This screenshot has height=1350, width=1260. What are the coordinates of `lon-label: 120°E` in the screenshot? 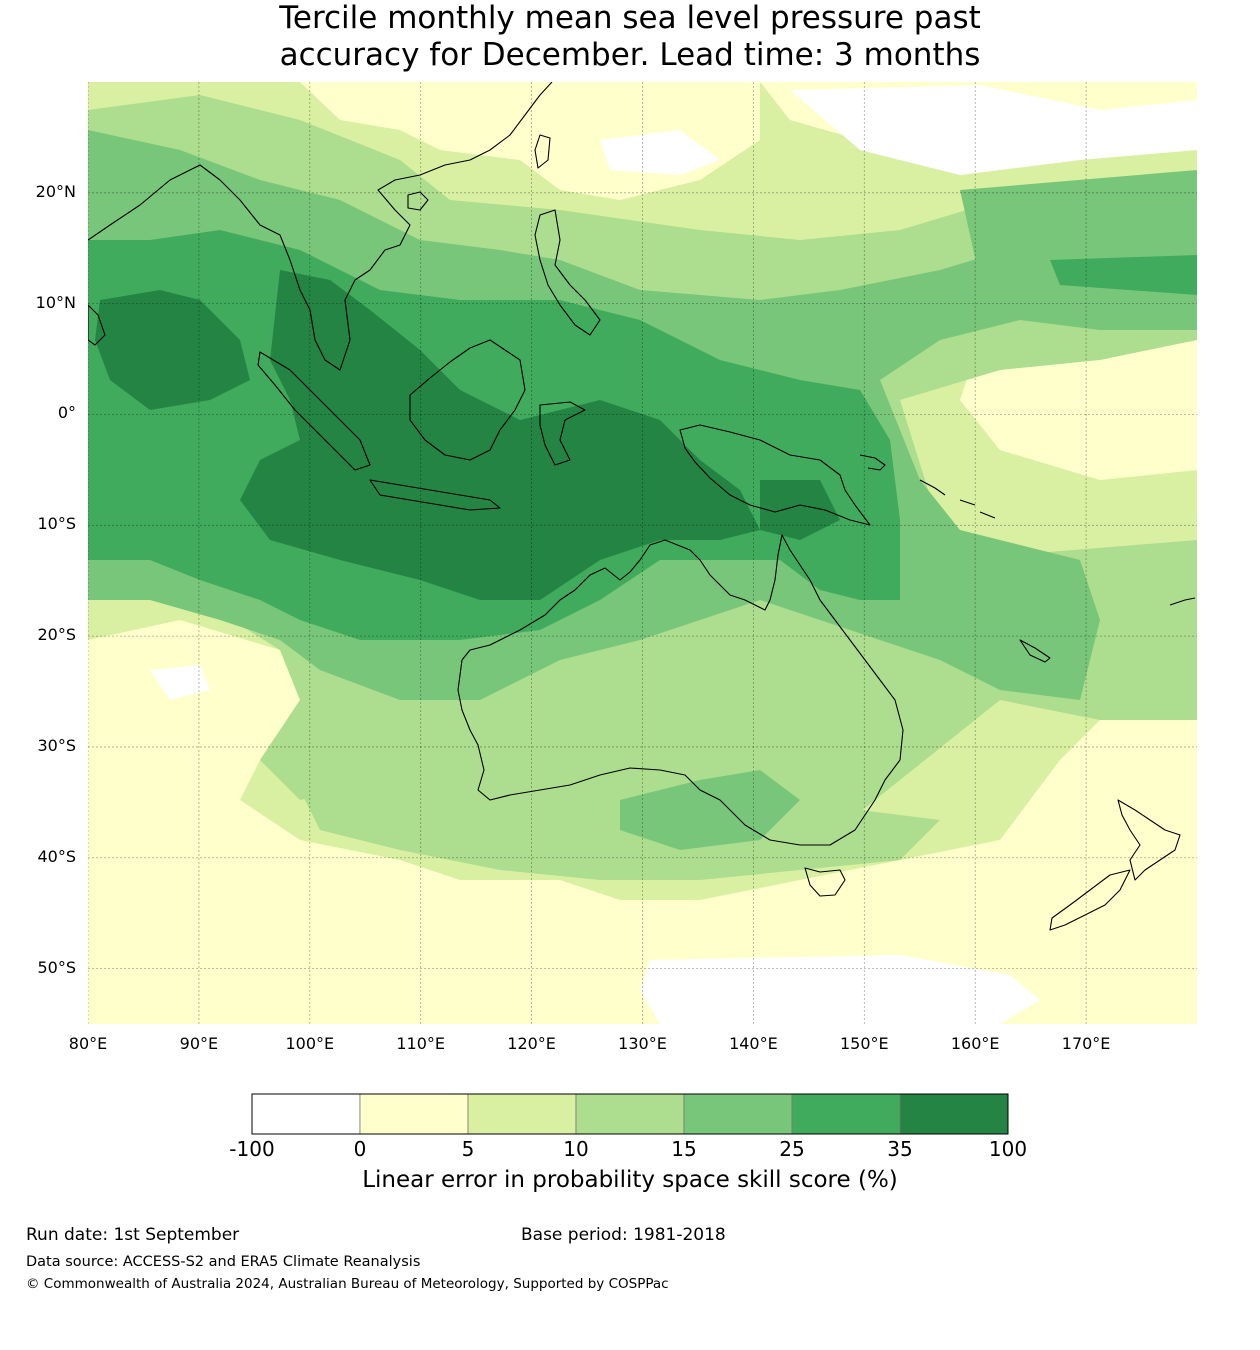 It's located at (531, 1043).